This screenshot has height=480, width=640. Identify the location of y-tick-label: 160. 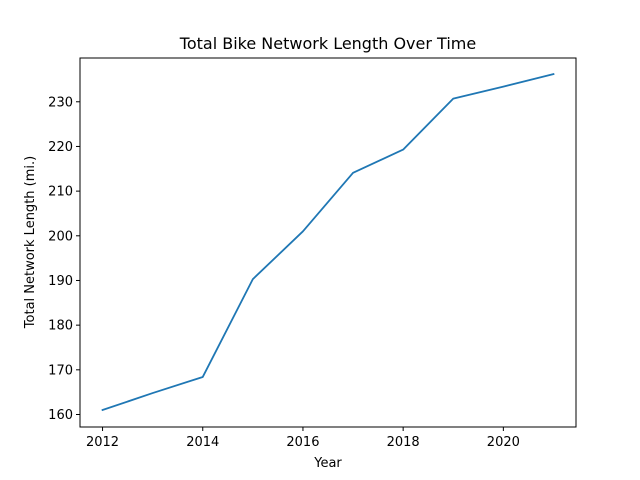
(60, 415).